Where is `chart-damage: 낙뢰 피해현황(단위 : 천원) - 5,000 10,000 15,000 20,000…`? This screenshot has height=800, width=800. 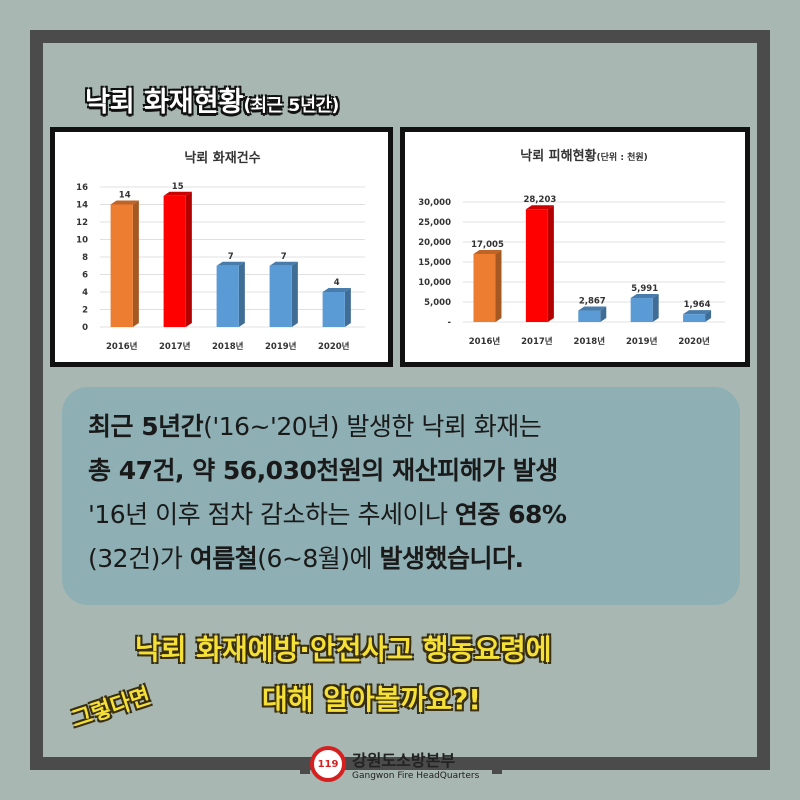
chart-damage: 낙뢰 피해현황(단위 : 천원) - 5,000 10,000 15,000 20,000… is located at coordinates (575, 247).